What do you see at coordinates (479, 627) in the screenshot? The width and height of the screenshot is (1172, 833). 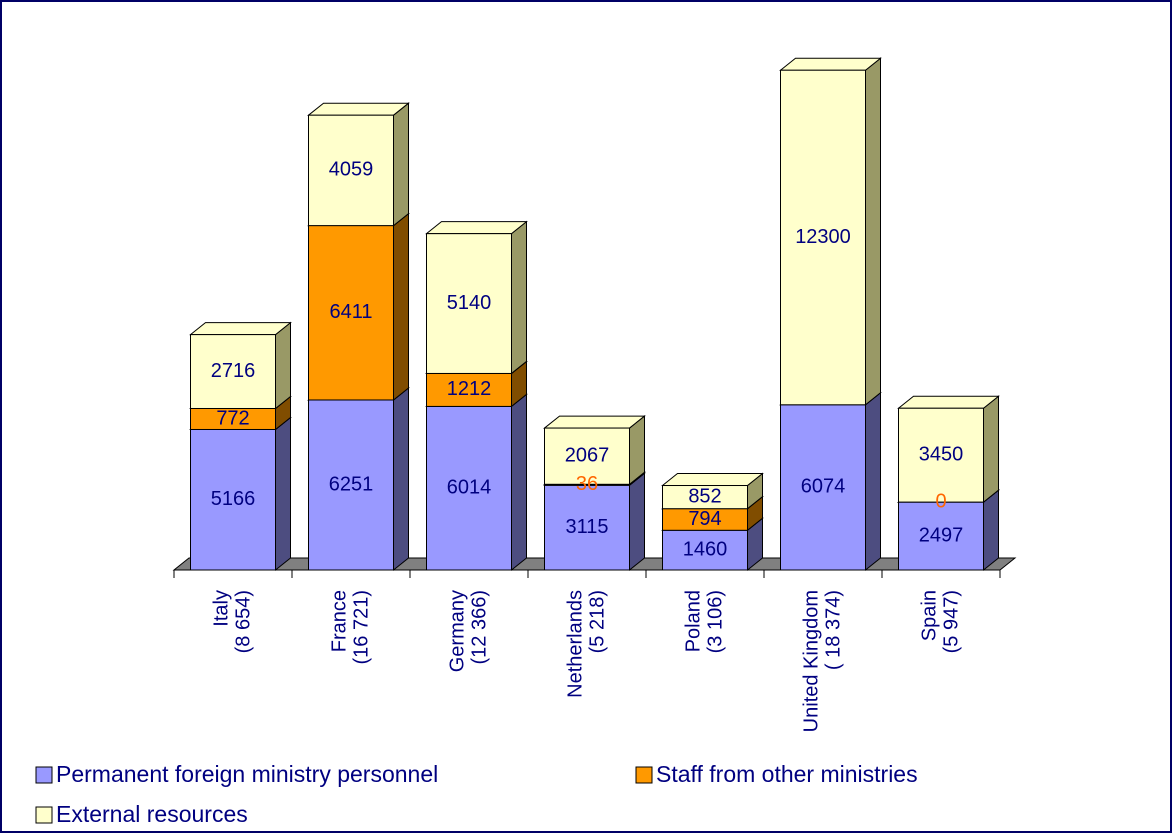 I see `x-tick-label: (12 366)` at bounding box center [479, 627].